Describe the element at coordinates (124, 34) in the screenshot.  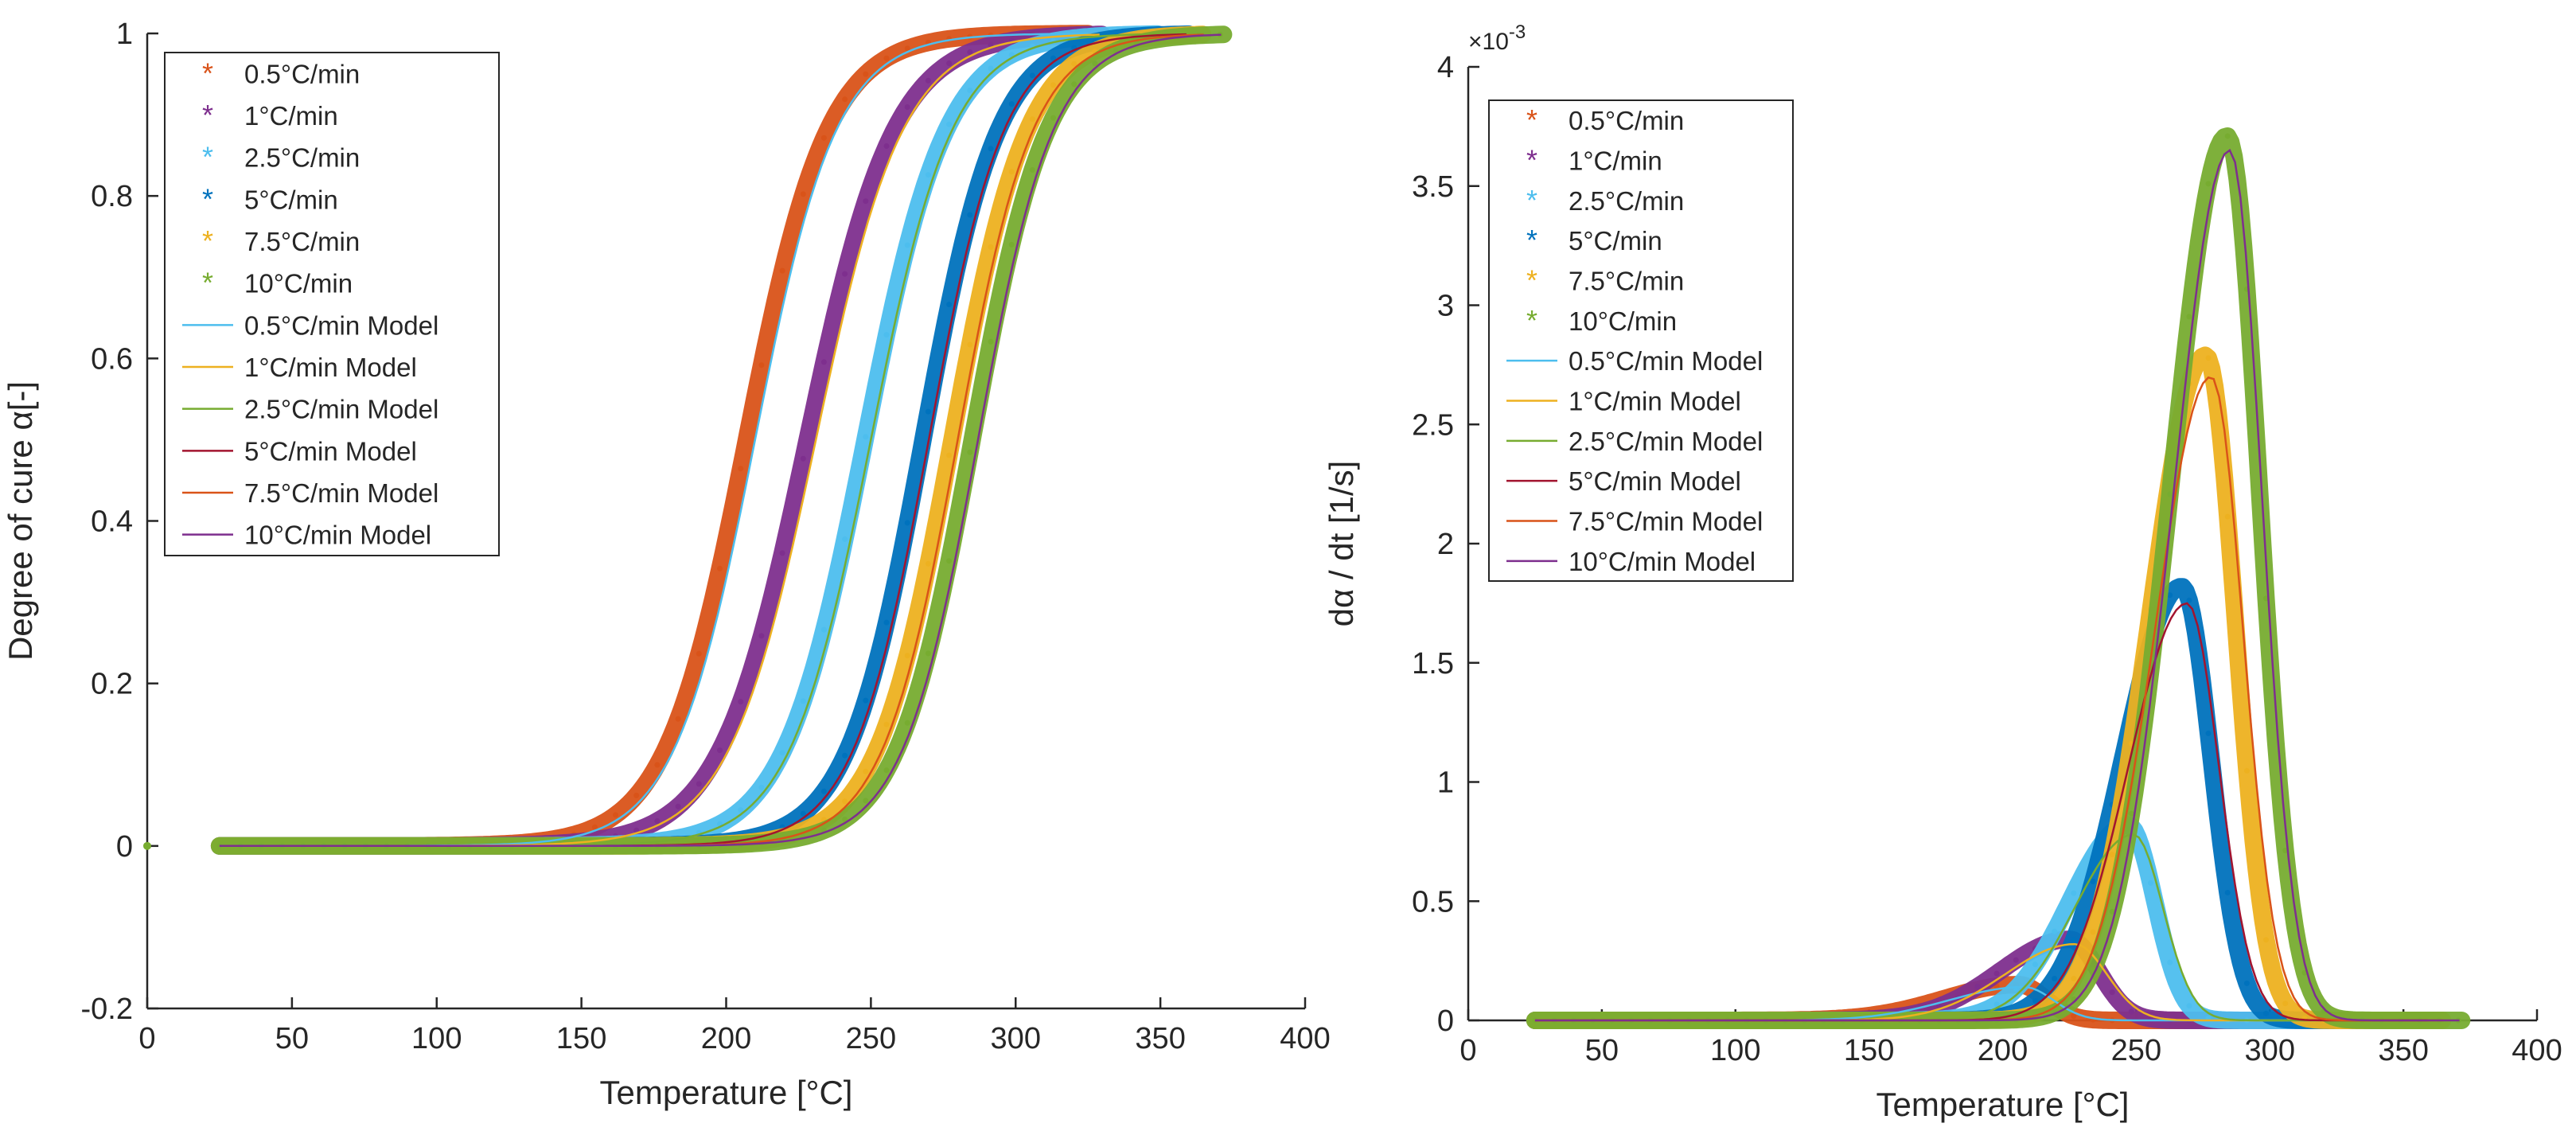
I see `y-tick-label: 1` at that location.